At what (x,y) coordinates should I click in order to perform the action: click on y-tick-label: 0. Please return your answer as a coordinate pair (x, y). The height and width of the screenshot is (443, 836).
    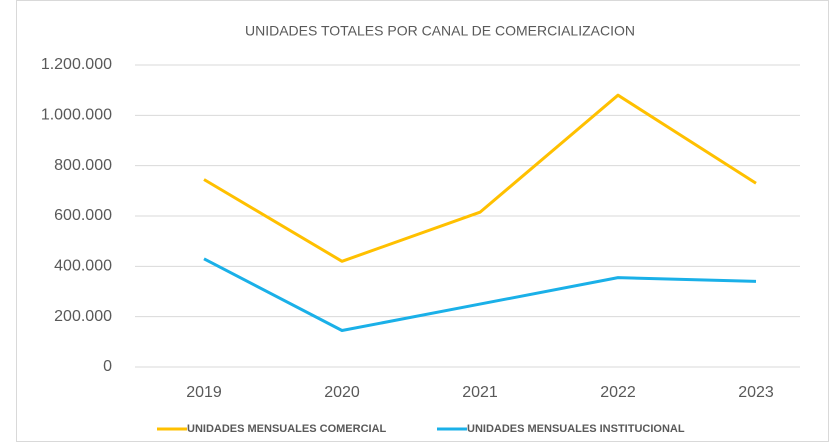
    Looking at the image, I should click on (107, 366).